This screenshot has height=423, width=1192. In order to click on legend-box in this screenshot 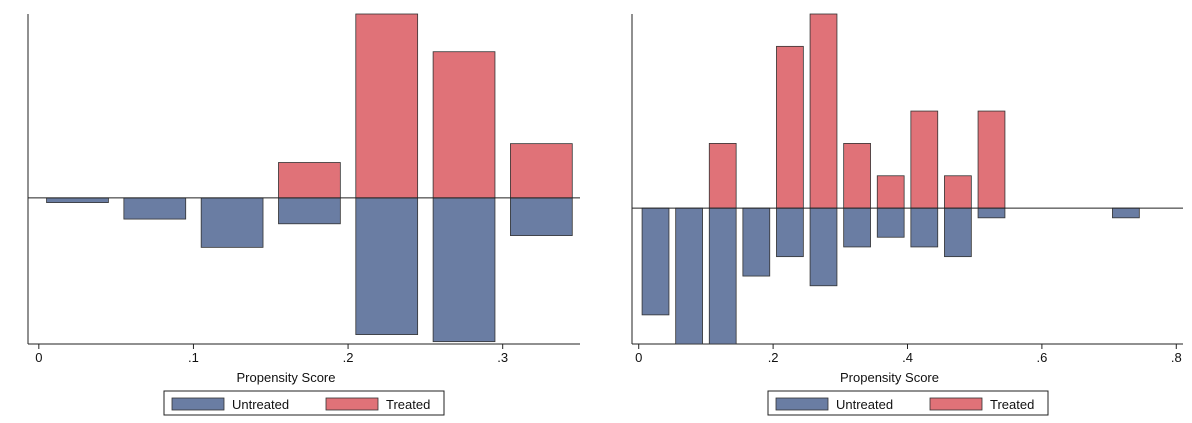, I will do `click(304, 403)`.